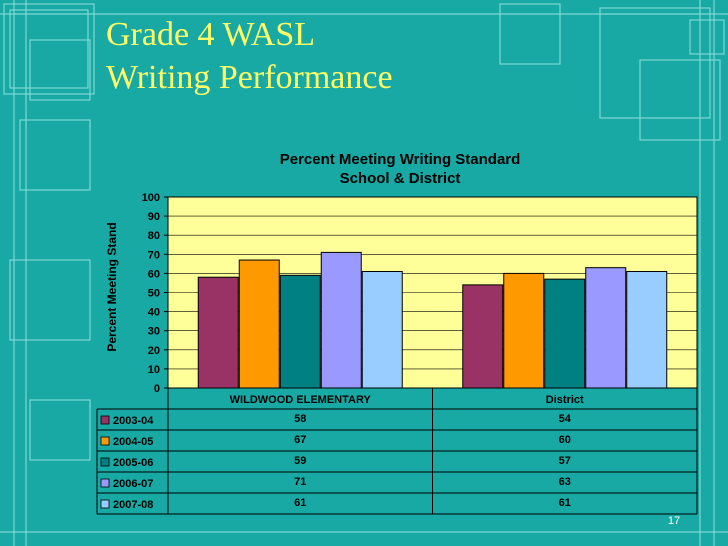 The image size is (728, 546). I want to click on y-tick-label: 60, so click(154, 274).